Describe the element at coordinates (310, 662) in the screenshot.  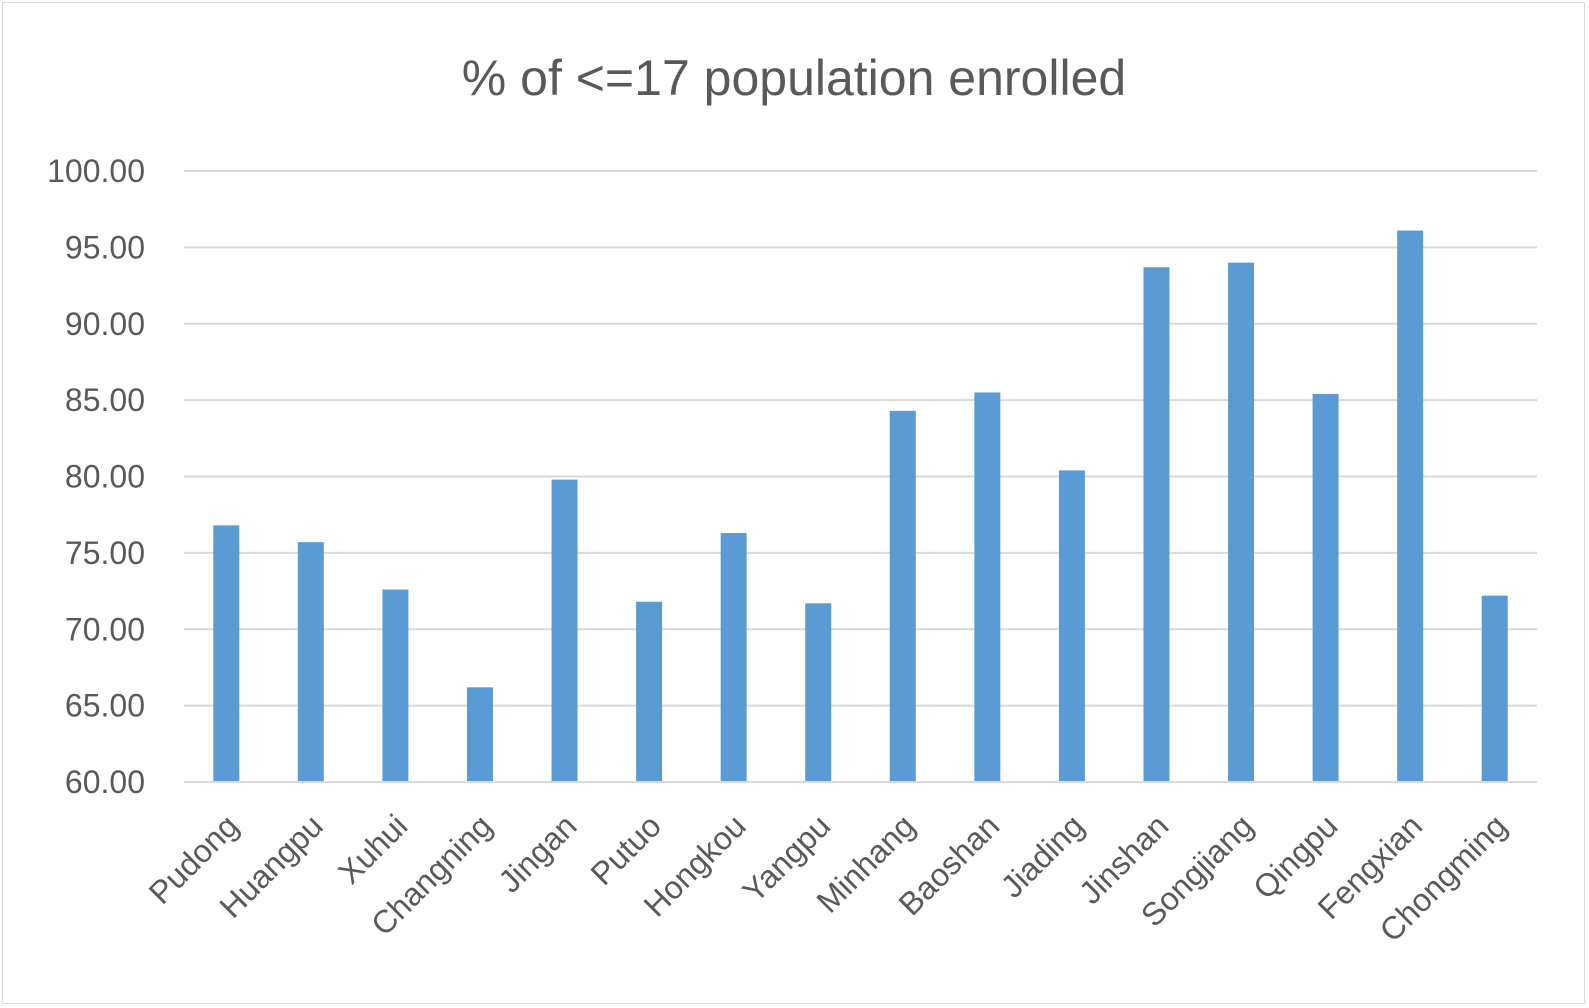
I see `bar-huangpu` at that location.